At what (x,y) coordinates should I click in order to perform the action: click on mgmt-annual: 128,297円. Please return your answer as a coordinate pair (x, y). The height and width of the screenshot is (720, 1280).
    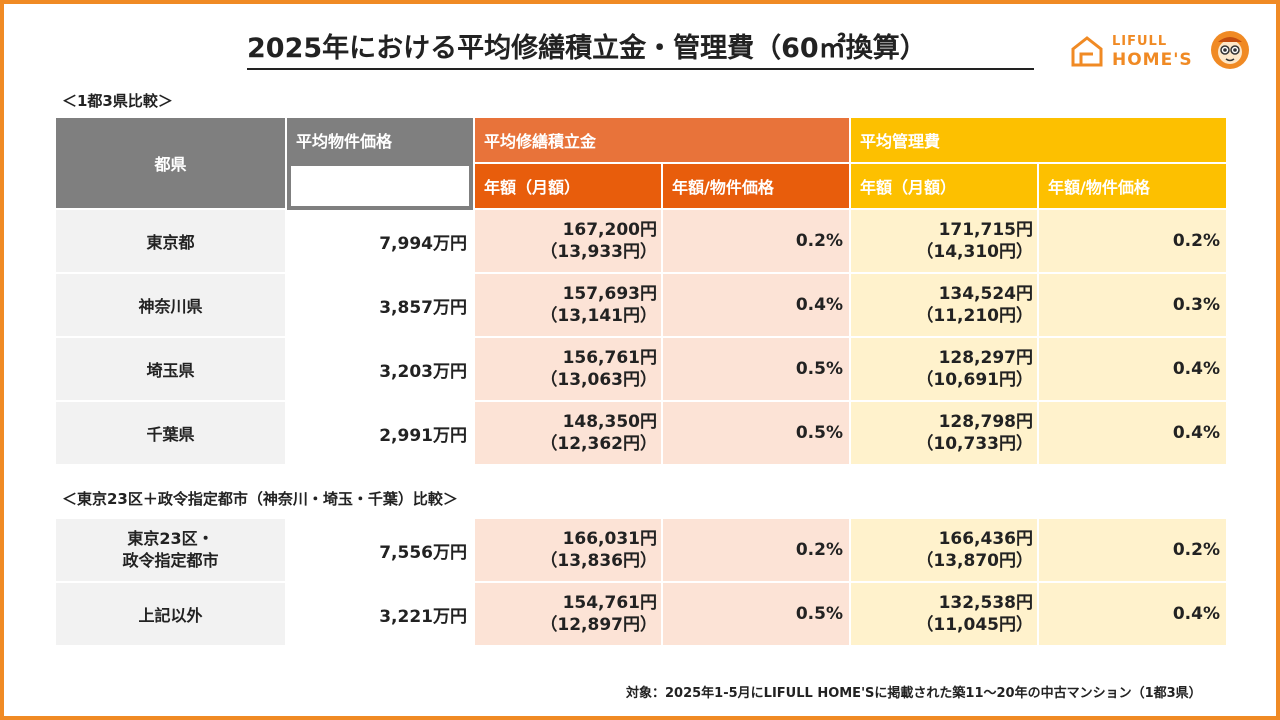
    Looking at the image, I should click on (985, 358).